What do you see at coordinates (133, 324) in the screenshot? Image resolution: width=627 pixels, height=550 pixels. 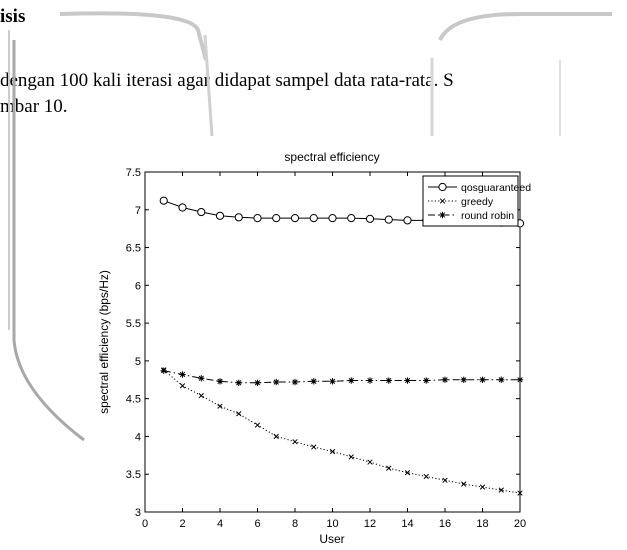 I see `y-tick-label: 5.5` at bounding box center [133, 324].